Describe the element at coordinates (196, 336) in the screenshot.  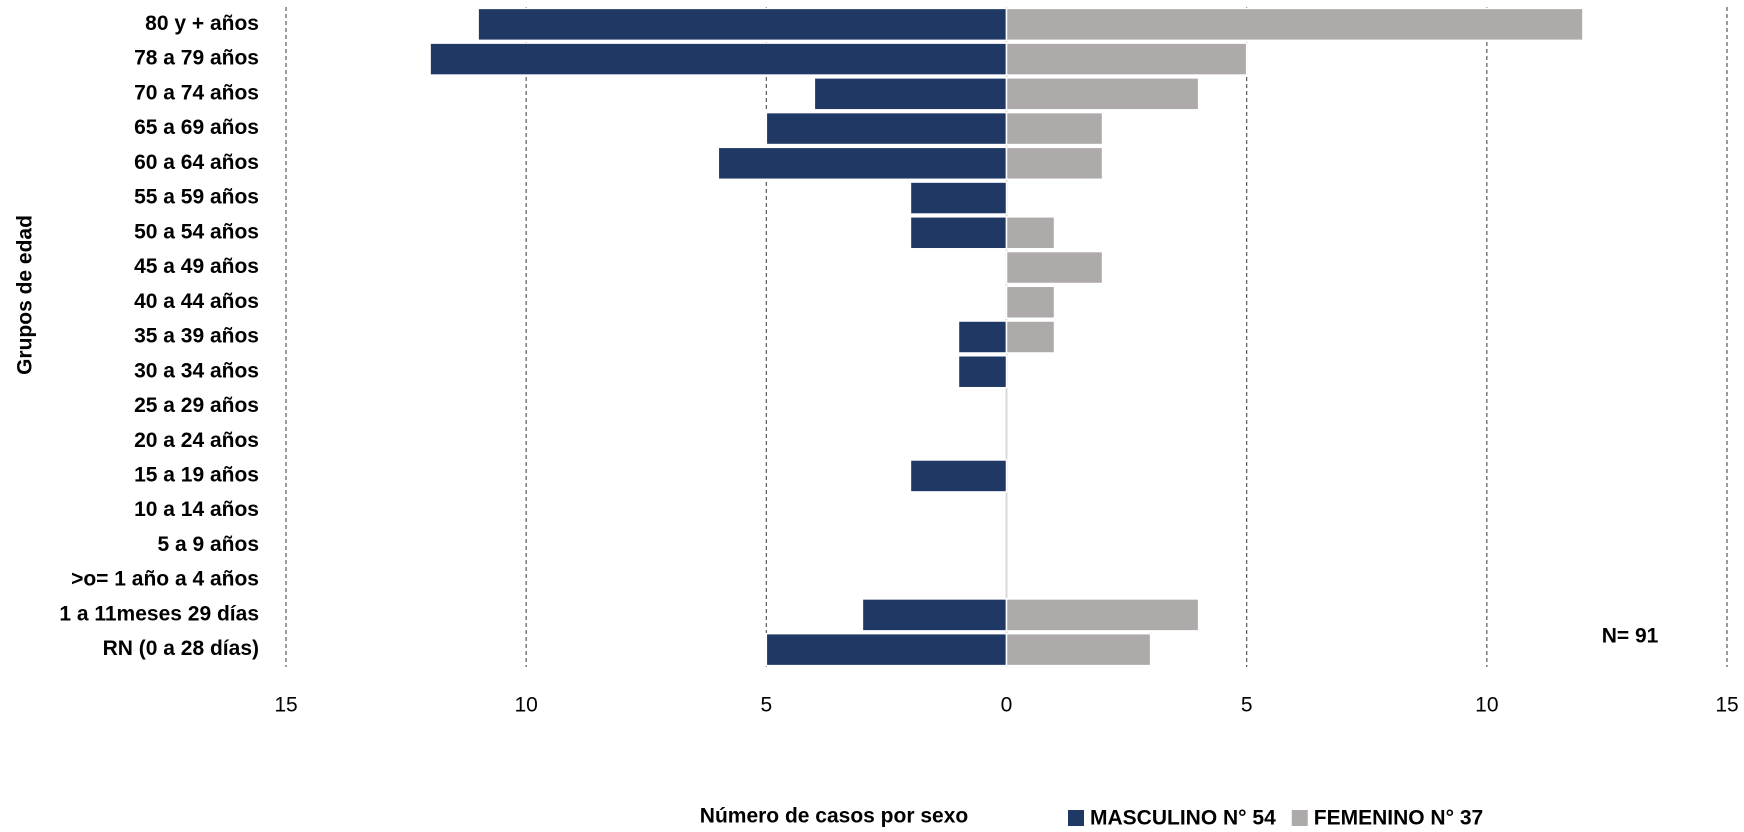
I see `y-tick-label: 35 a 39 años` at that location.